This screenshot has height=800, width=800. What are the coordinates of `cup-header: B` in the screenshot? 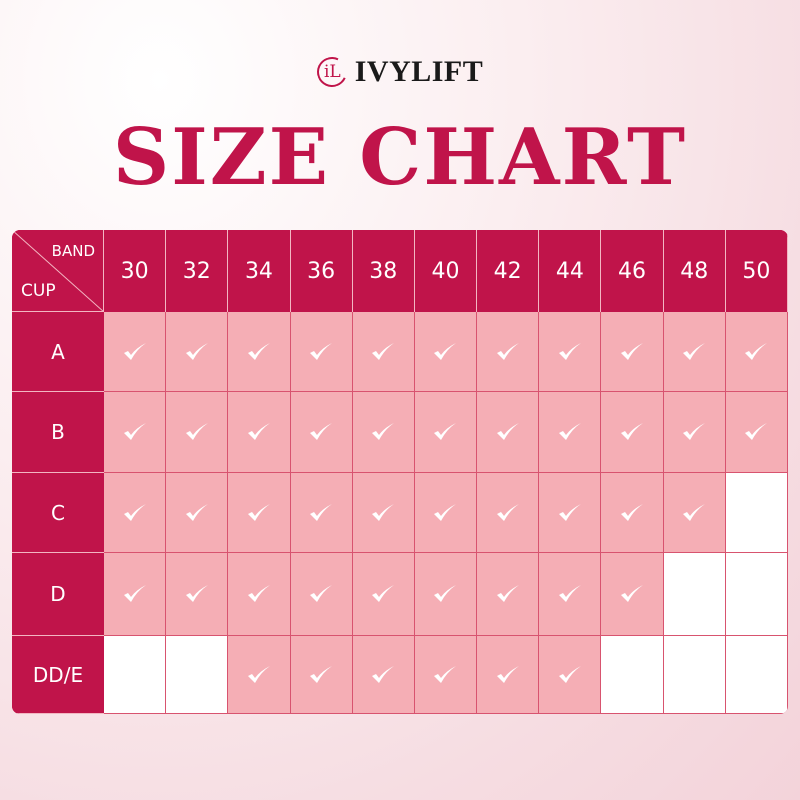 It's located at (58, 432).